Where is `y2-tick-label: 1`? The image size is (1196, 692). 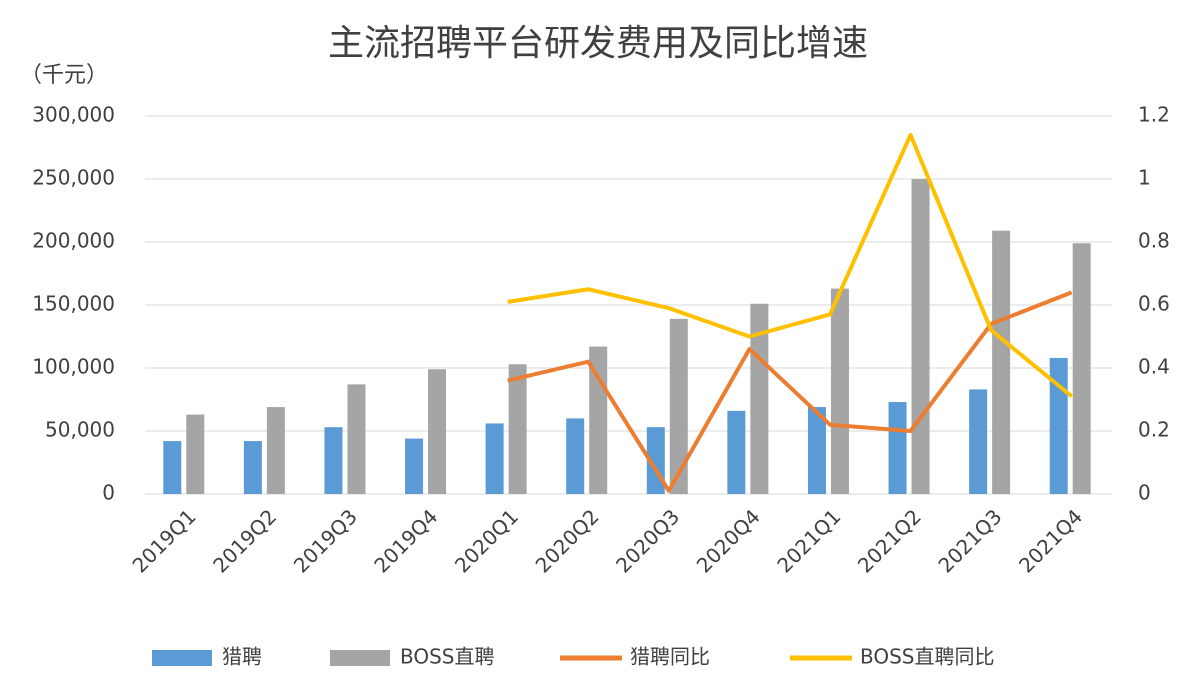
y2-tick-label: 1 is located at coordinates (1144, 178).